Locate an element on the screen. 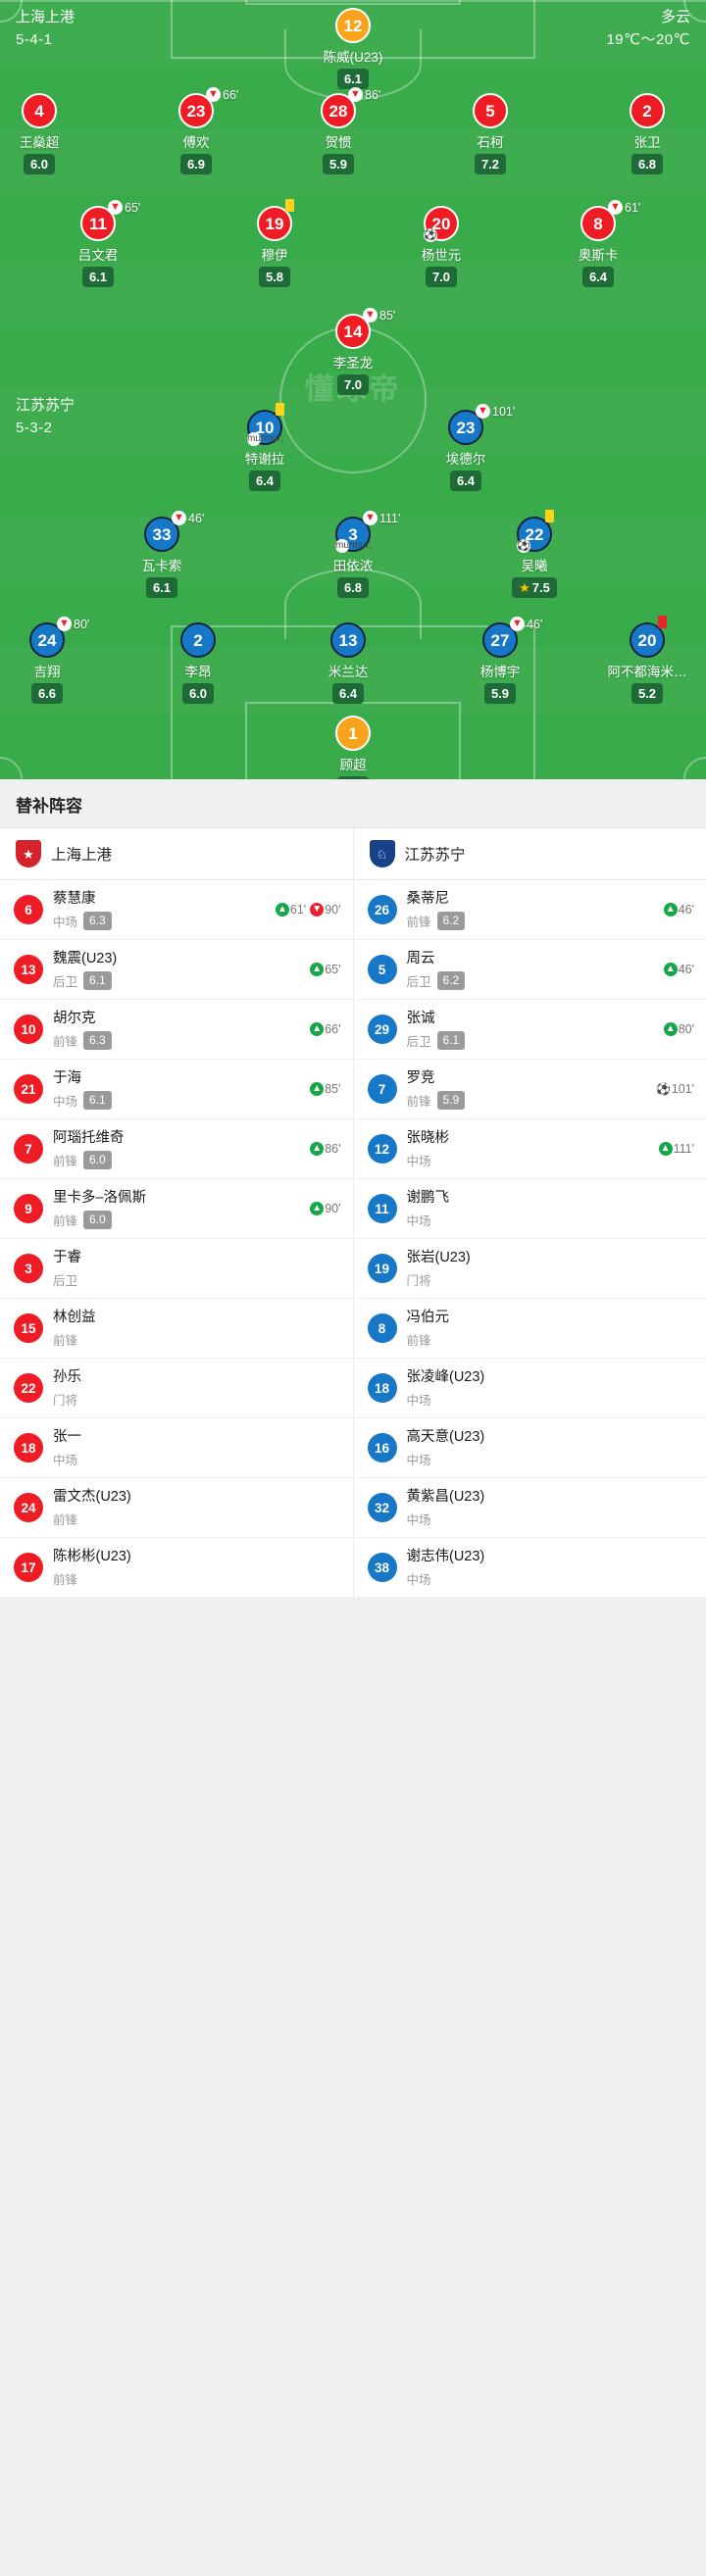 This screenshot has height=2576, width=706. player-number: 22 is located at coordinates (534, 534).